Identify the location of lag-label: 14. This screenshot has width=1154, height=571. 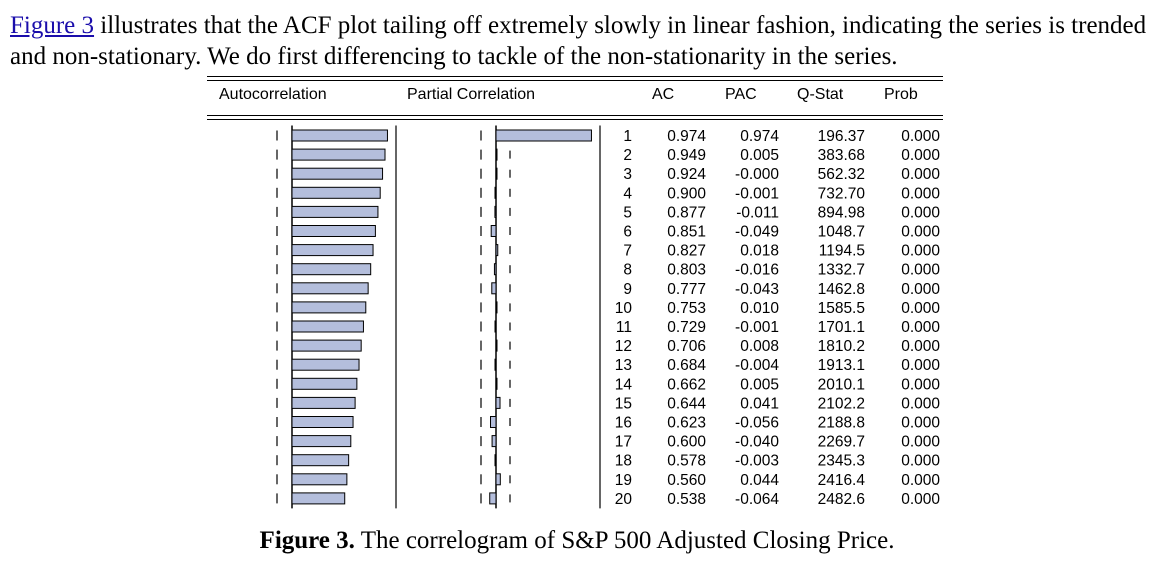
(624, 384).